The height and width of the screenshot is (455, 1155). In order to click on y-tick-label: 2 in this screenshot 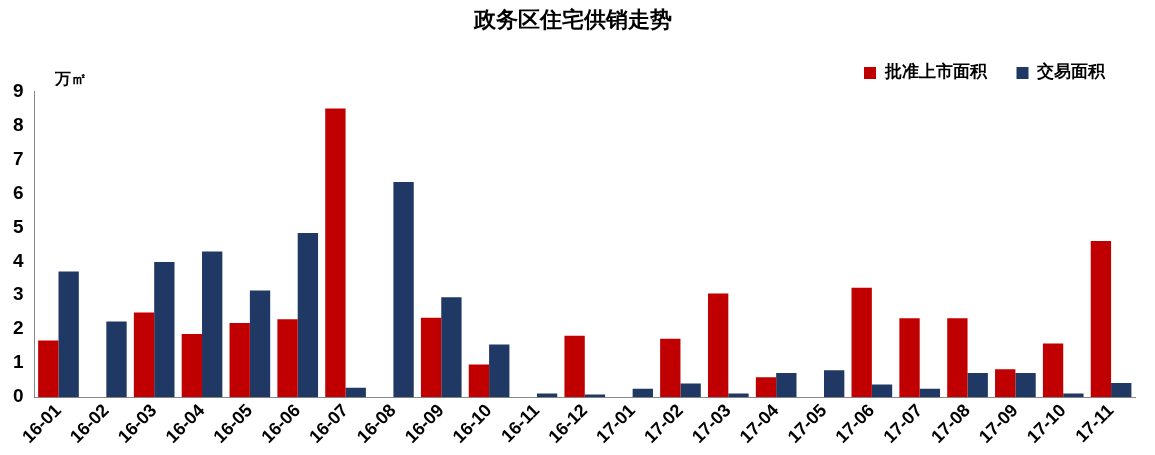, I will do `click(18, 328)`.